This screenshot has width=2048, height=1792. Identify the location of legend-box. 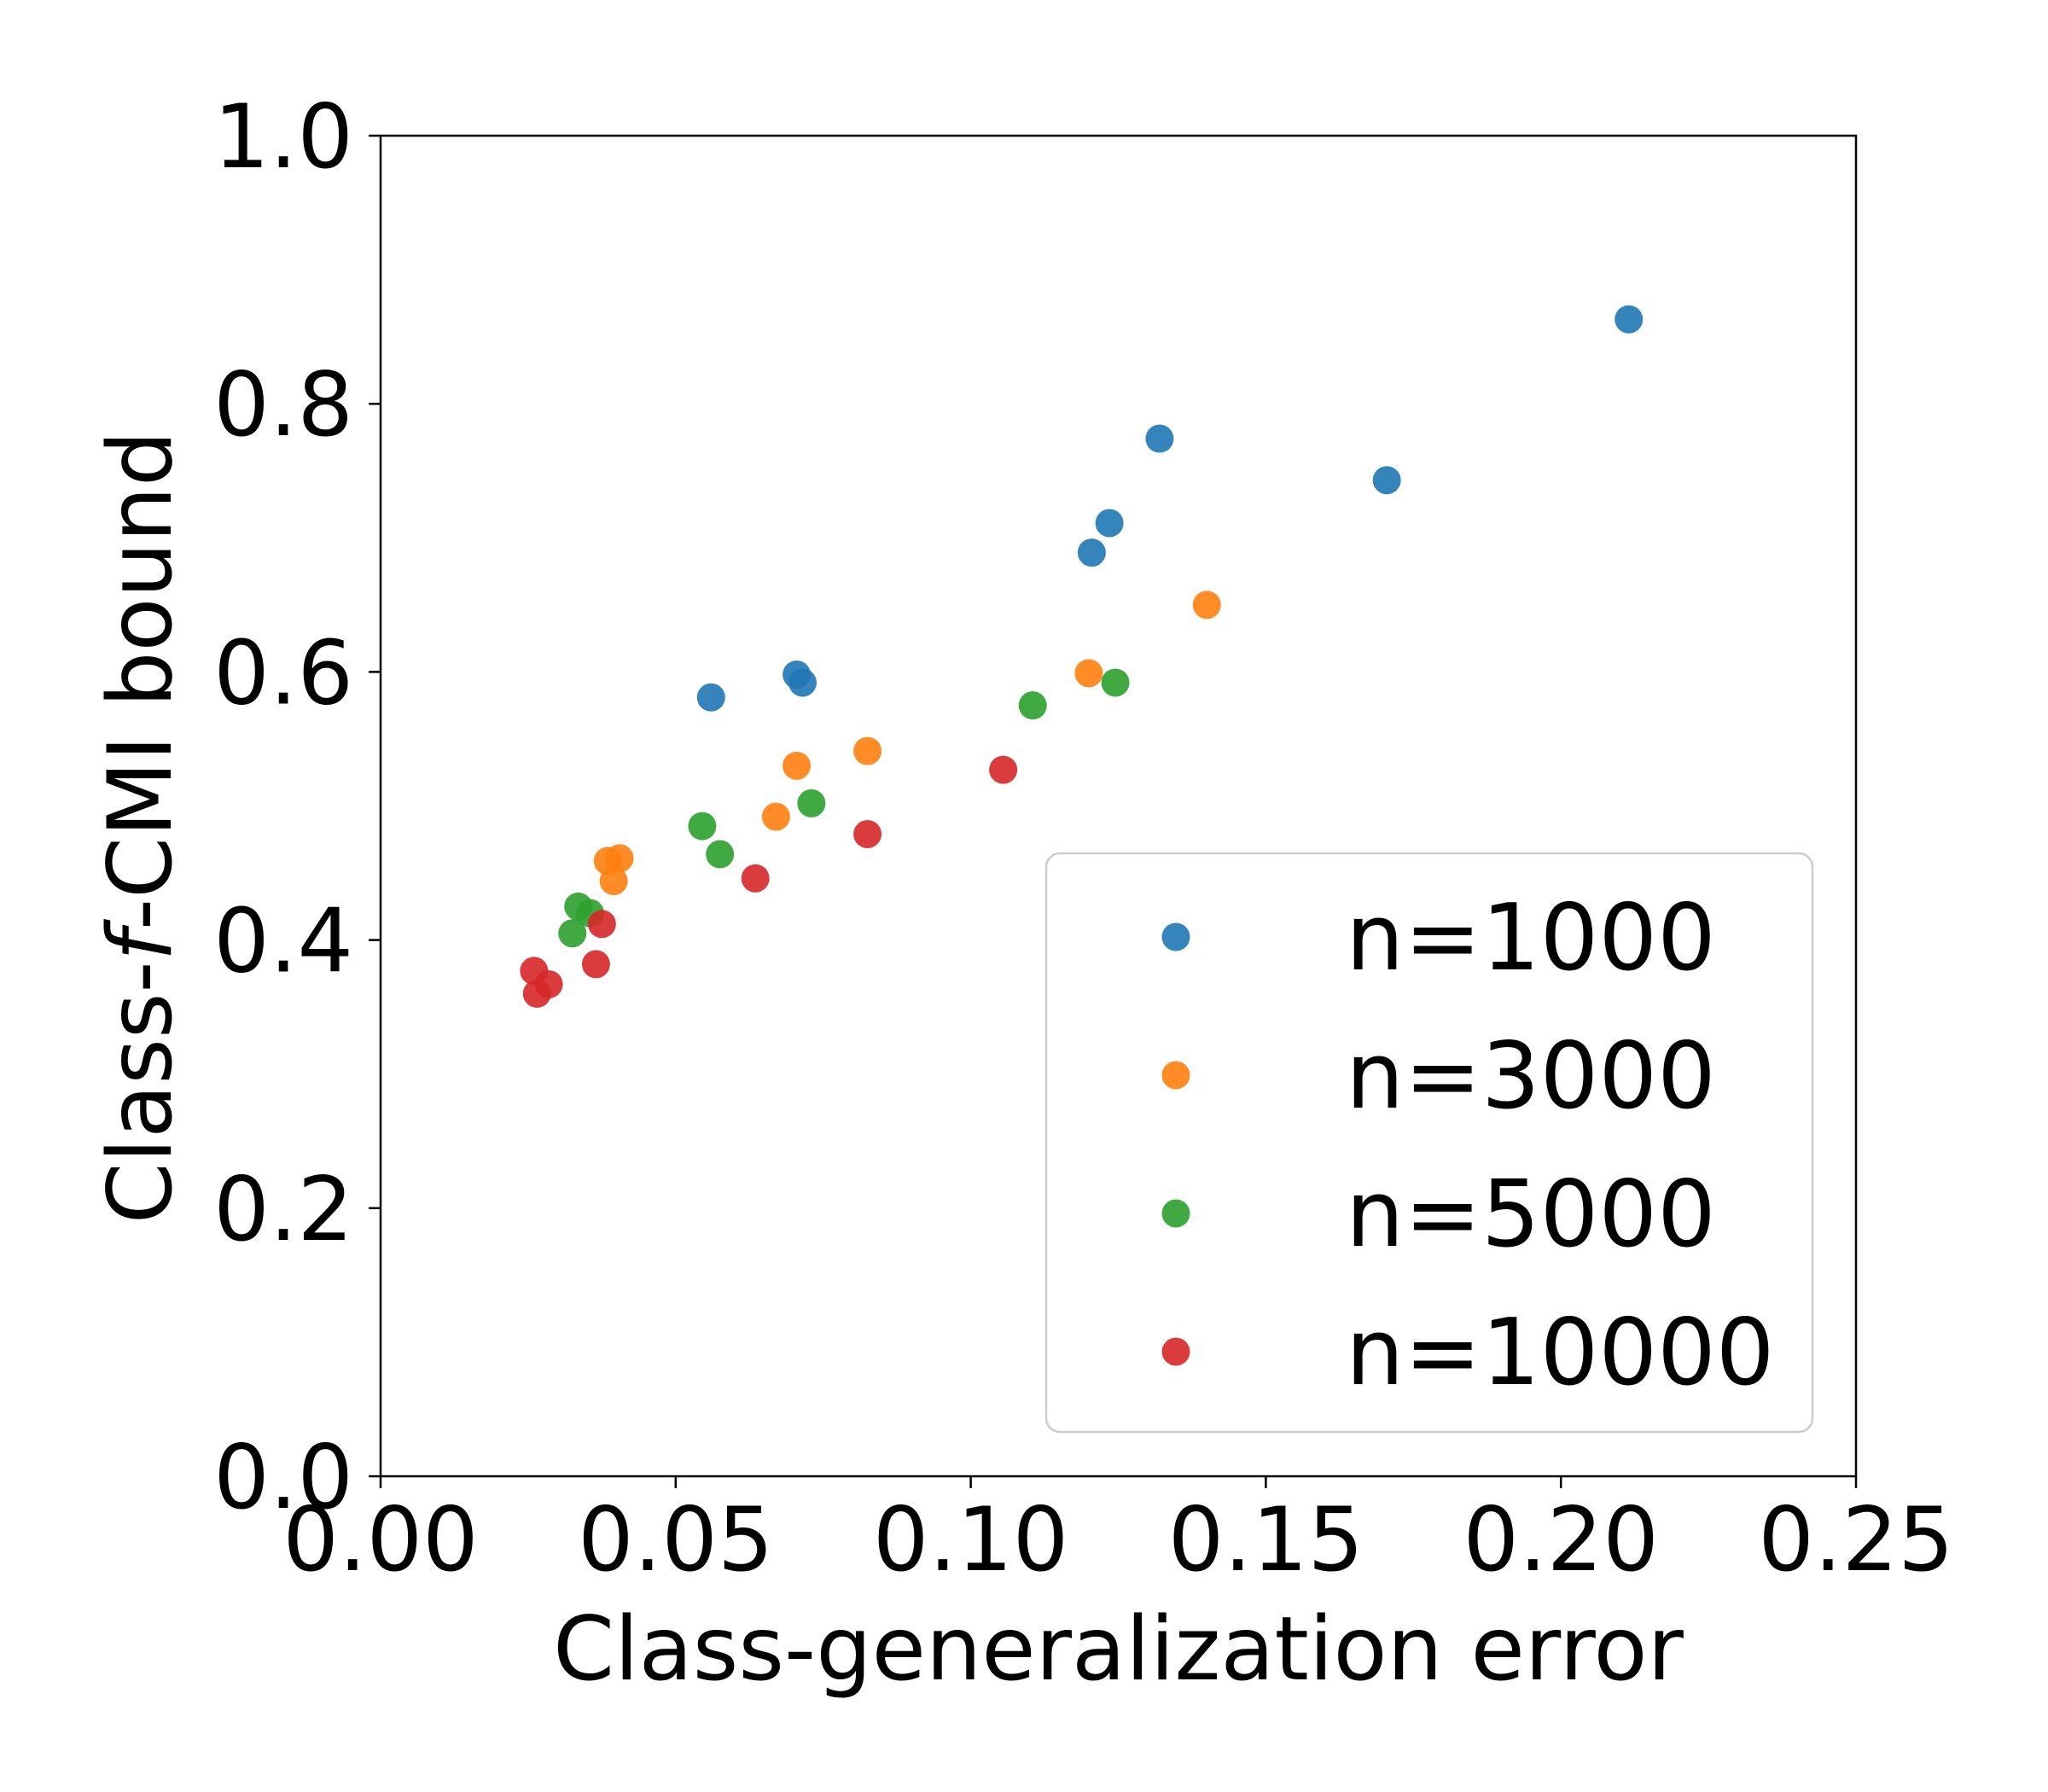
(1429, 1143).